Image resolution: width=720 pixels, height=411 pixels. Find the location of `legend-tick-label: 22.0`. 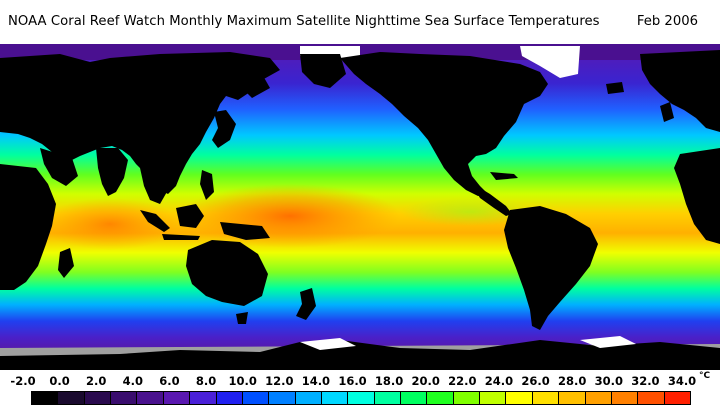

legend-tick-label: 22.0 is located at coordinates (462, 381).